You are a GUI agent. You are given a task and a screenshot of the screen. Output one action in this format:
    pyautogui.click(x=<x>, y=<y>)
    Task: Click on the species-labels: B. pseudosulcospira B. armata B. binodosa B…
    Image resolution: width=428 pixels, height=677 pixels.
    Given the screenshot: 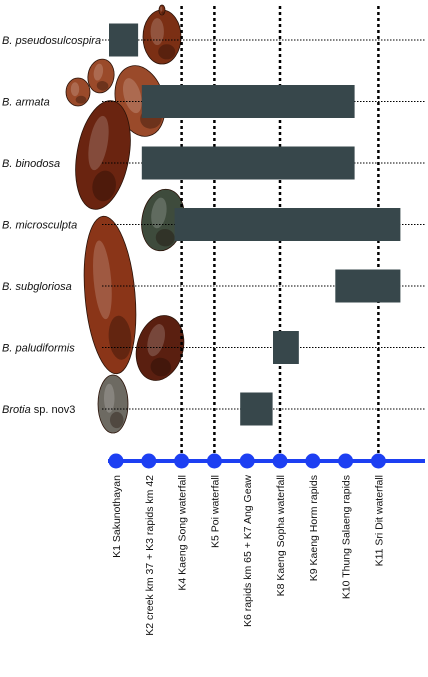 What is the action you would take?
    pyautogui.click(x=51, y=225)
    